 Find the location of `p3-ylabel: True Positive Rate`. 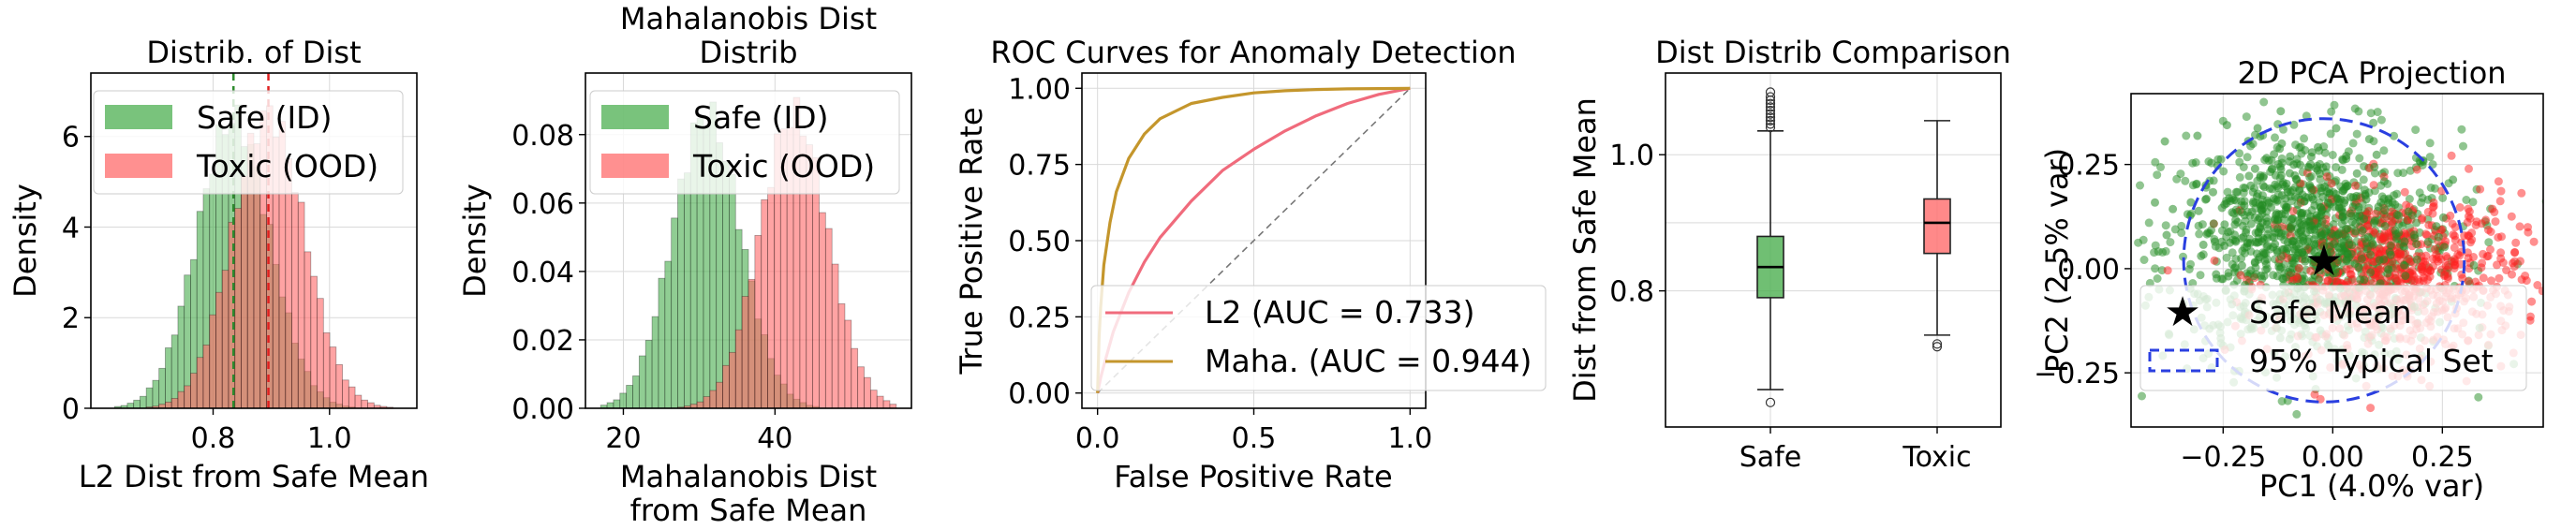

p3-ylabel: True Positive Rate is located at coordinates (971, 241).